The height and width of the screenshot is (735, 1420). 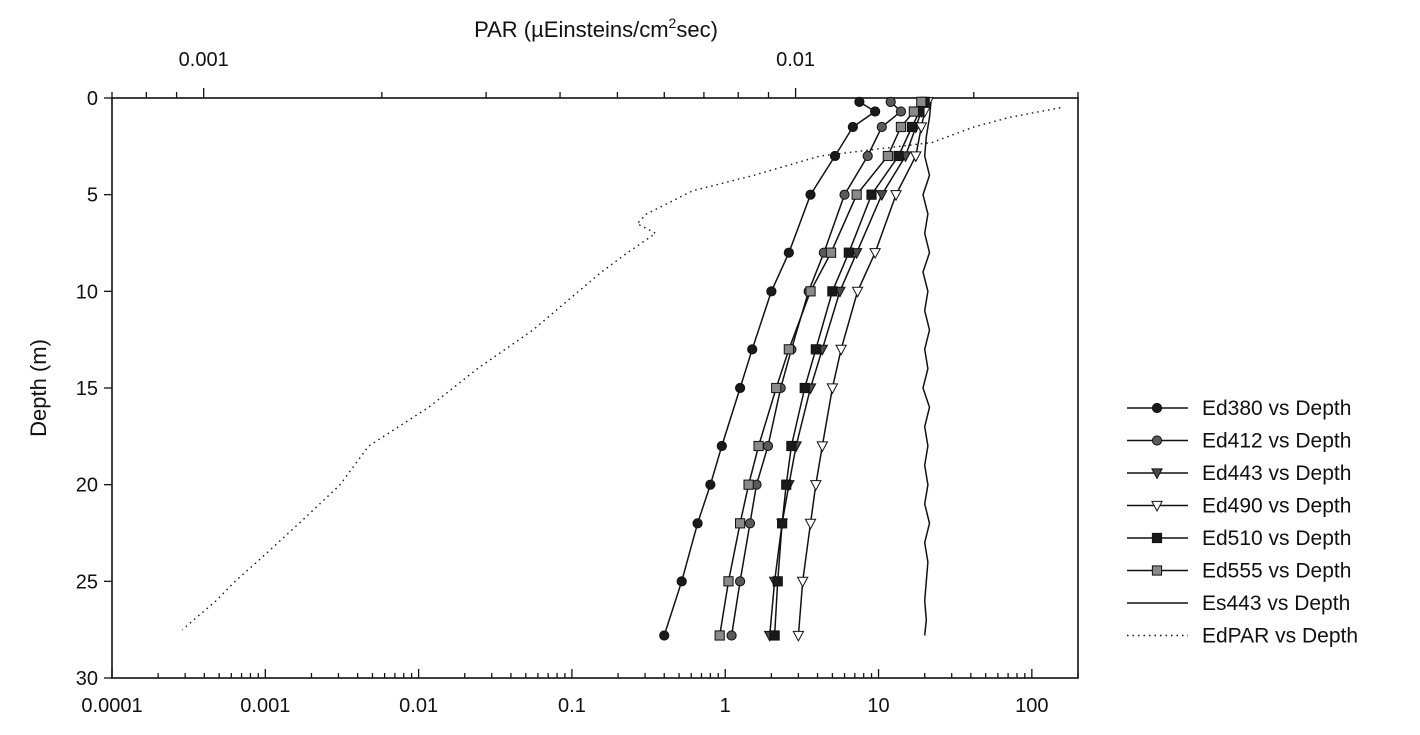 I want to click on legend-item: Ed380 vs Depth, so click(x=1239, y=408).